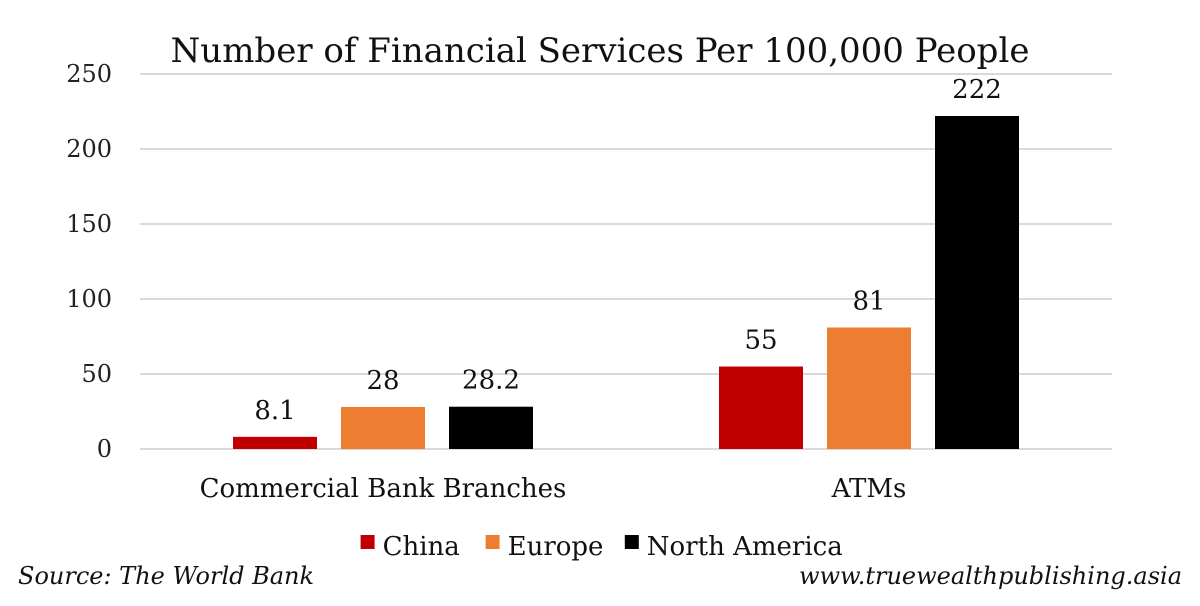 This screenshot has height=606, width=1200. Describe the element at coordinates (382, 381) in the screenshot. I see `data-label: 28` at that location.